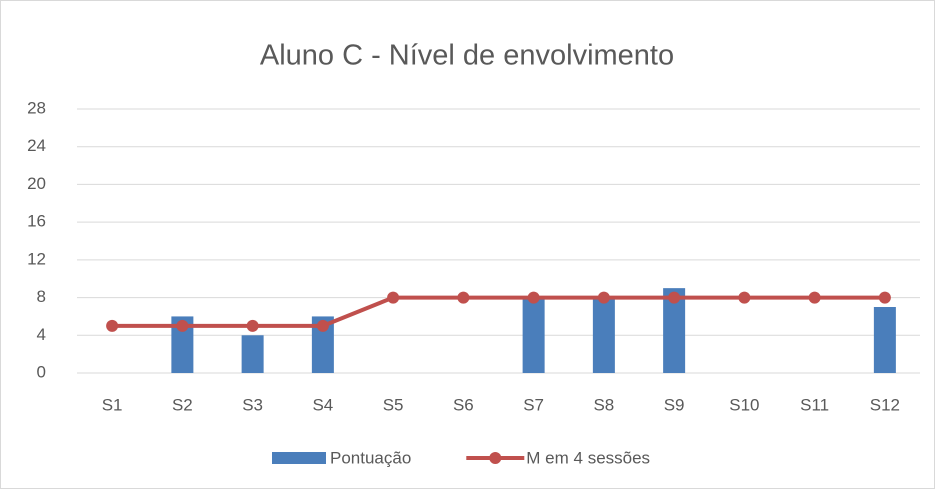  Describe the element at coordinates (41, 371) in the screenshot. I see `y-tick-label: 0` at that location.